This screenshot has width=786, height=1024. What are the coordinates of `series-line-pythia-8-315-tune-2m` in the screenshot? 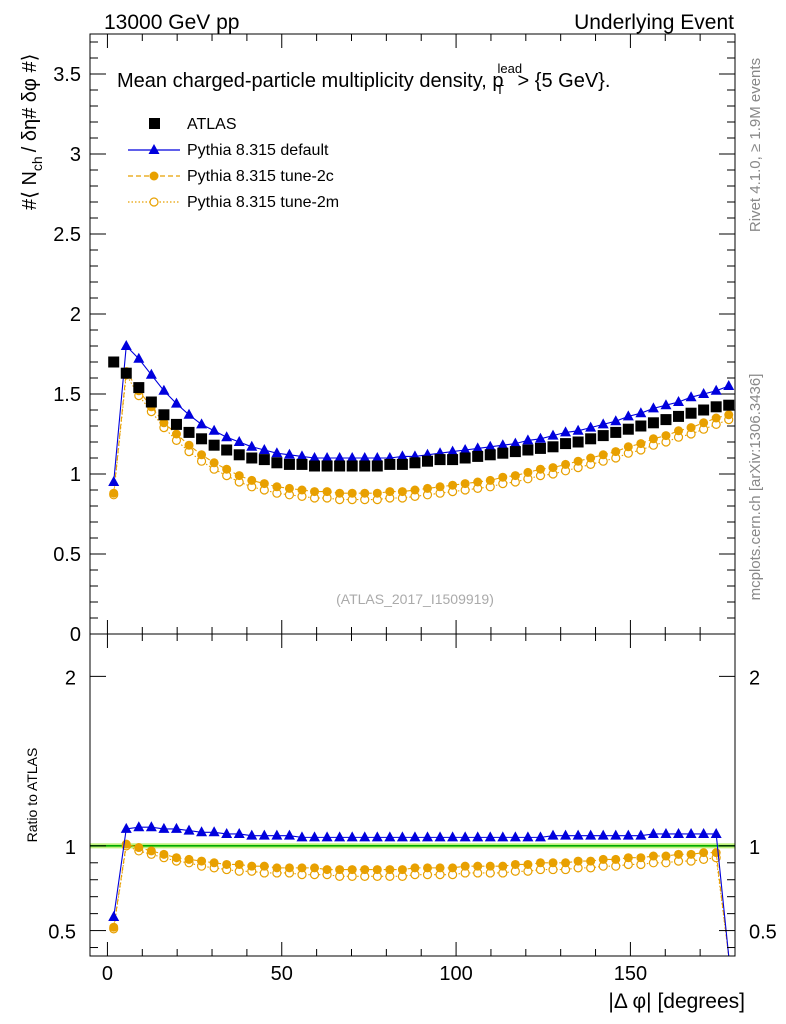 It's located at (421, 901).